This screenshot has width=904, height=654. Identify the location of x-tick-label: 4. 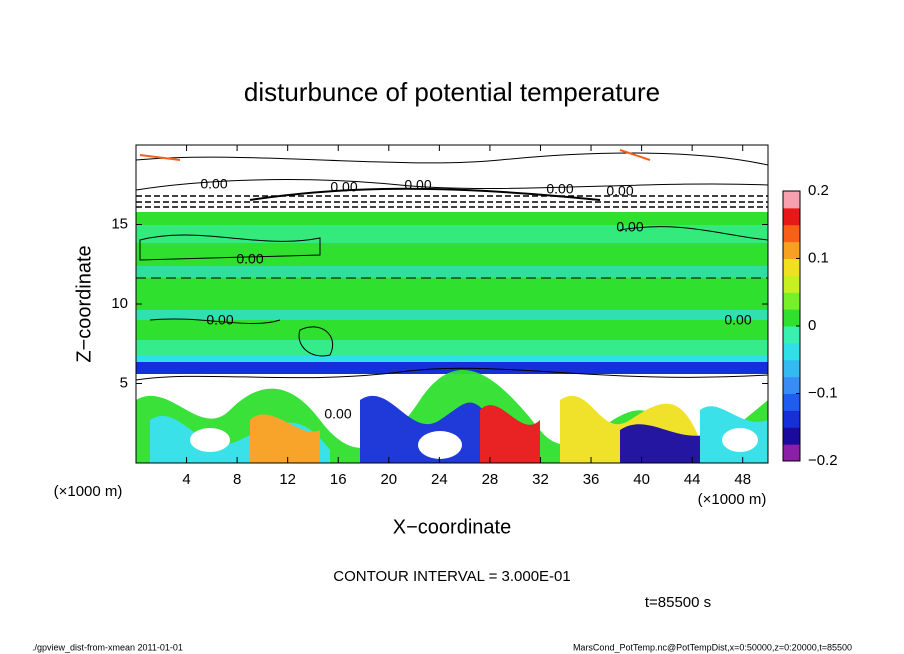
(186, 479).